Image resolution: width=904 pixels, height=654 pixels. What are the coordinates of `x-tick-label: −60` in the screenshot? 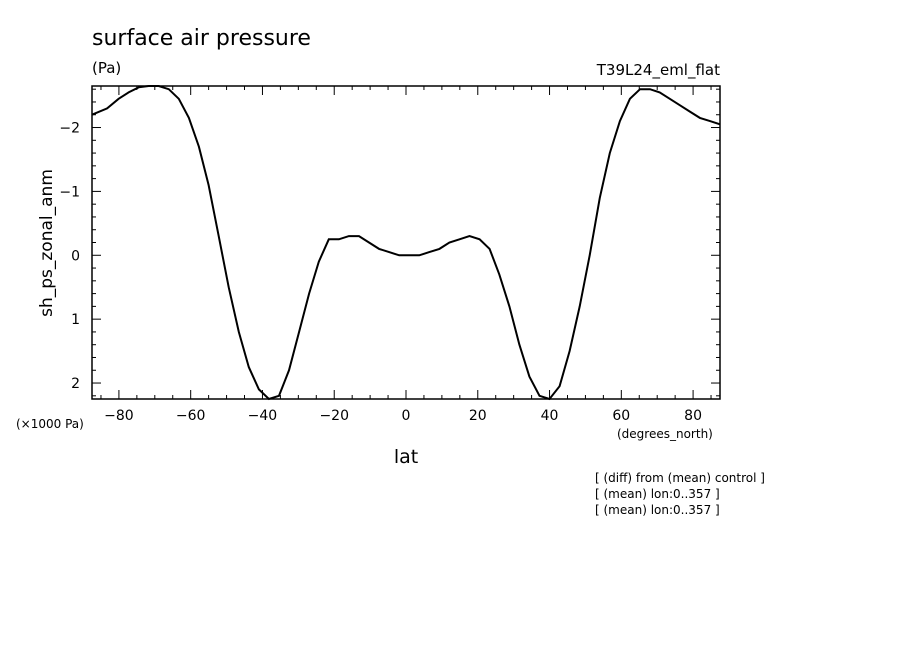 It's located at (191, 416).